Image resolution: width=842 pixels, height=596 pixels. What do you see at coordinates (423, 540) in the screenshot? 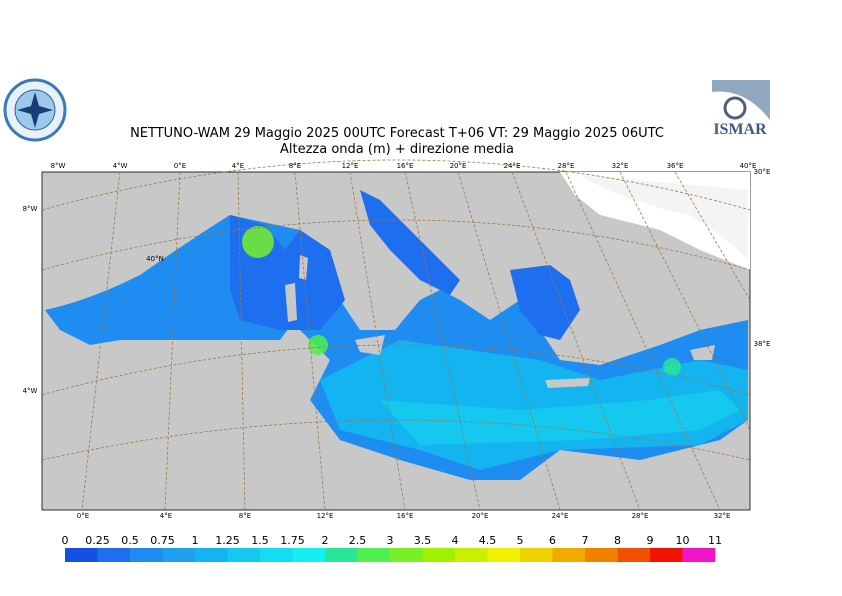
I see `legend-label: 3.5` at bounding box center [423, 540].